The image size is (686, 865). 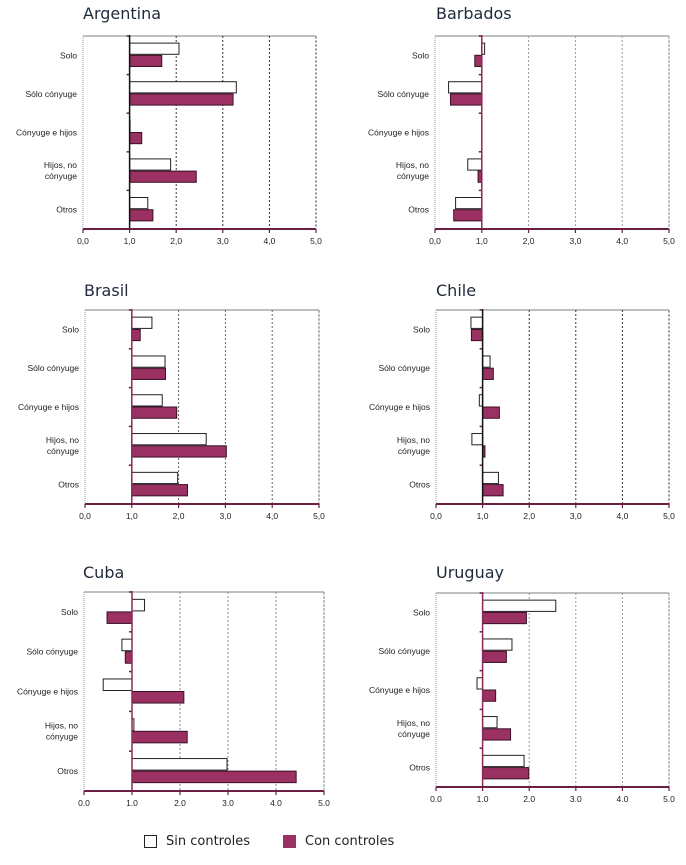 I want to click on cuba-category-label: Sólo cónyuge, so click(x=52, y=652).